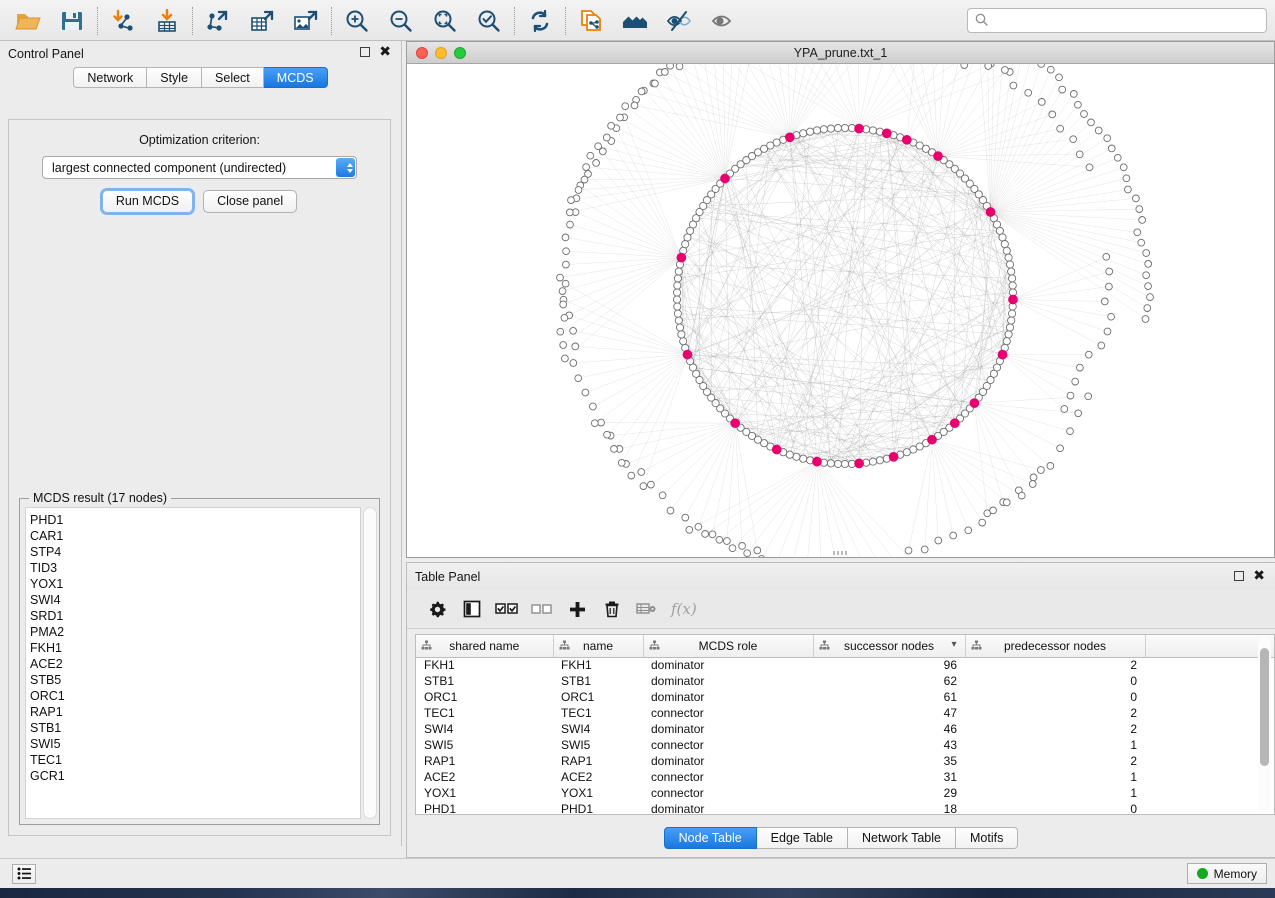  What do you see at coordinates (437, 609) in the screenshot?
I see `settings-gear-icon` at bounding box center [437, 609].